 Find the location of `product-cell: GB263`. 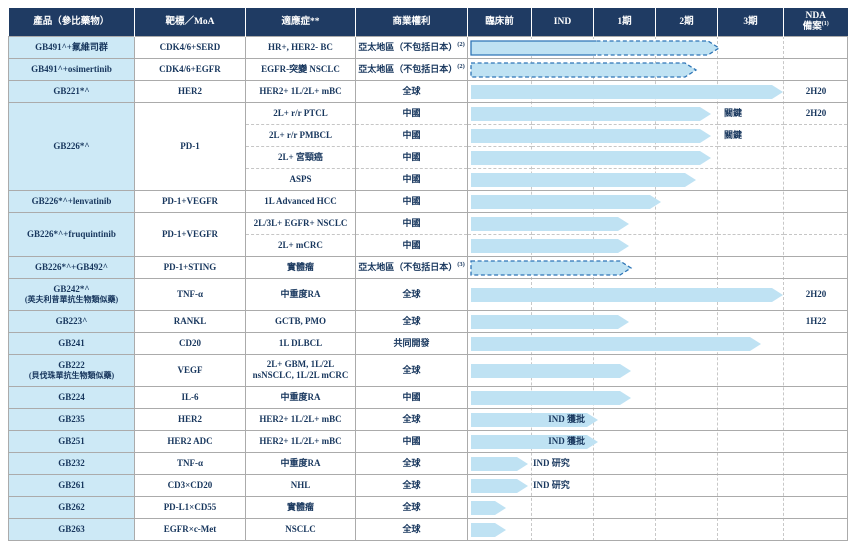

product-cell: GB263 is located at coordinates (71, 529).